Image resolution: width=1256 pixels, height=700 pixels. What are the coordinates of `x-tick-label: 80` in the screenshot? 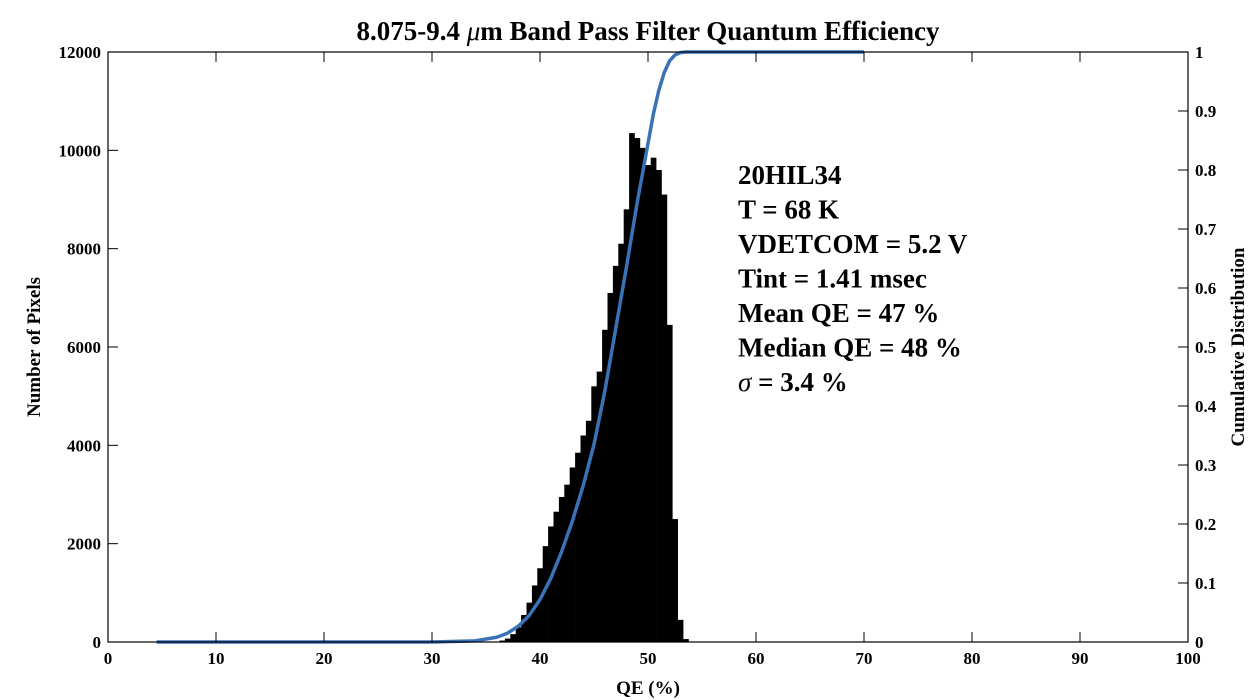 It's located at (972, 658).